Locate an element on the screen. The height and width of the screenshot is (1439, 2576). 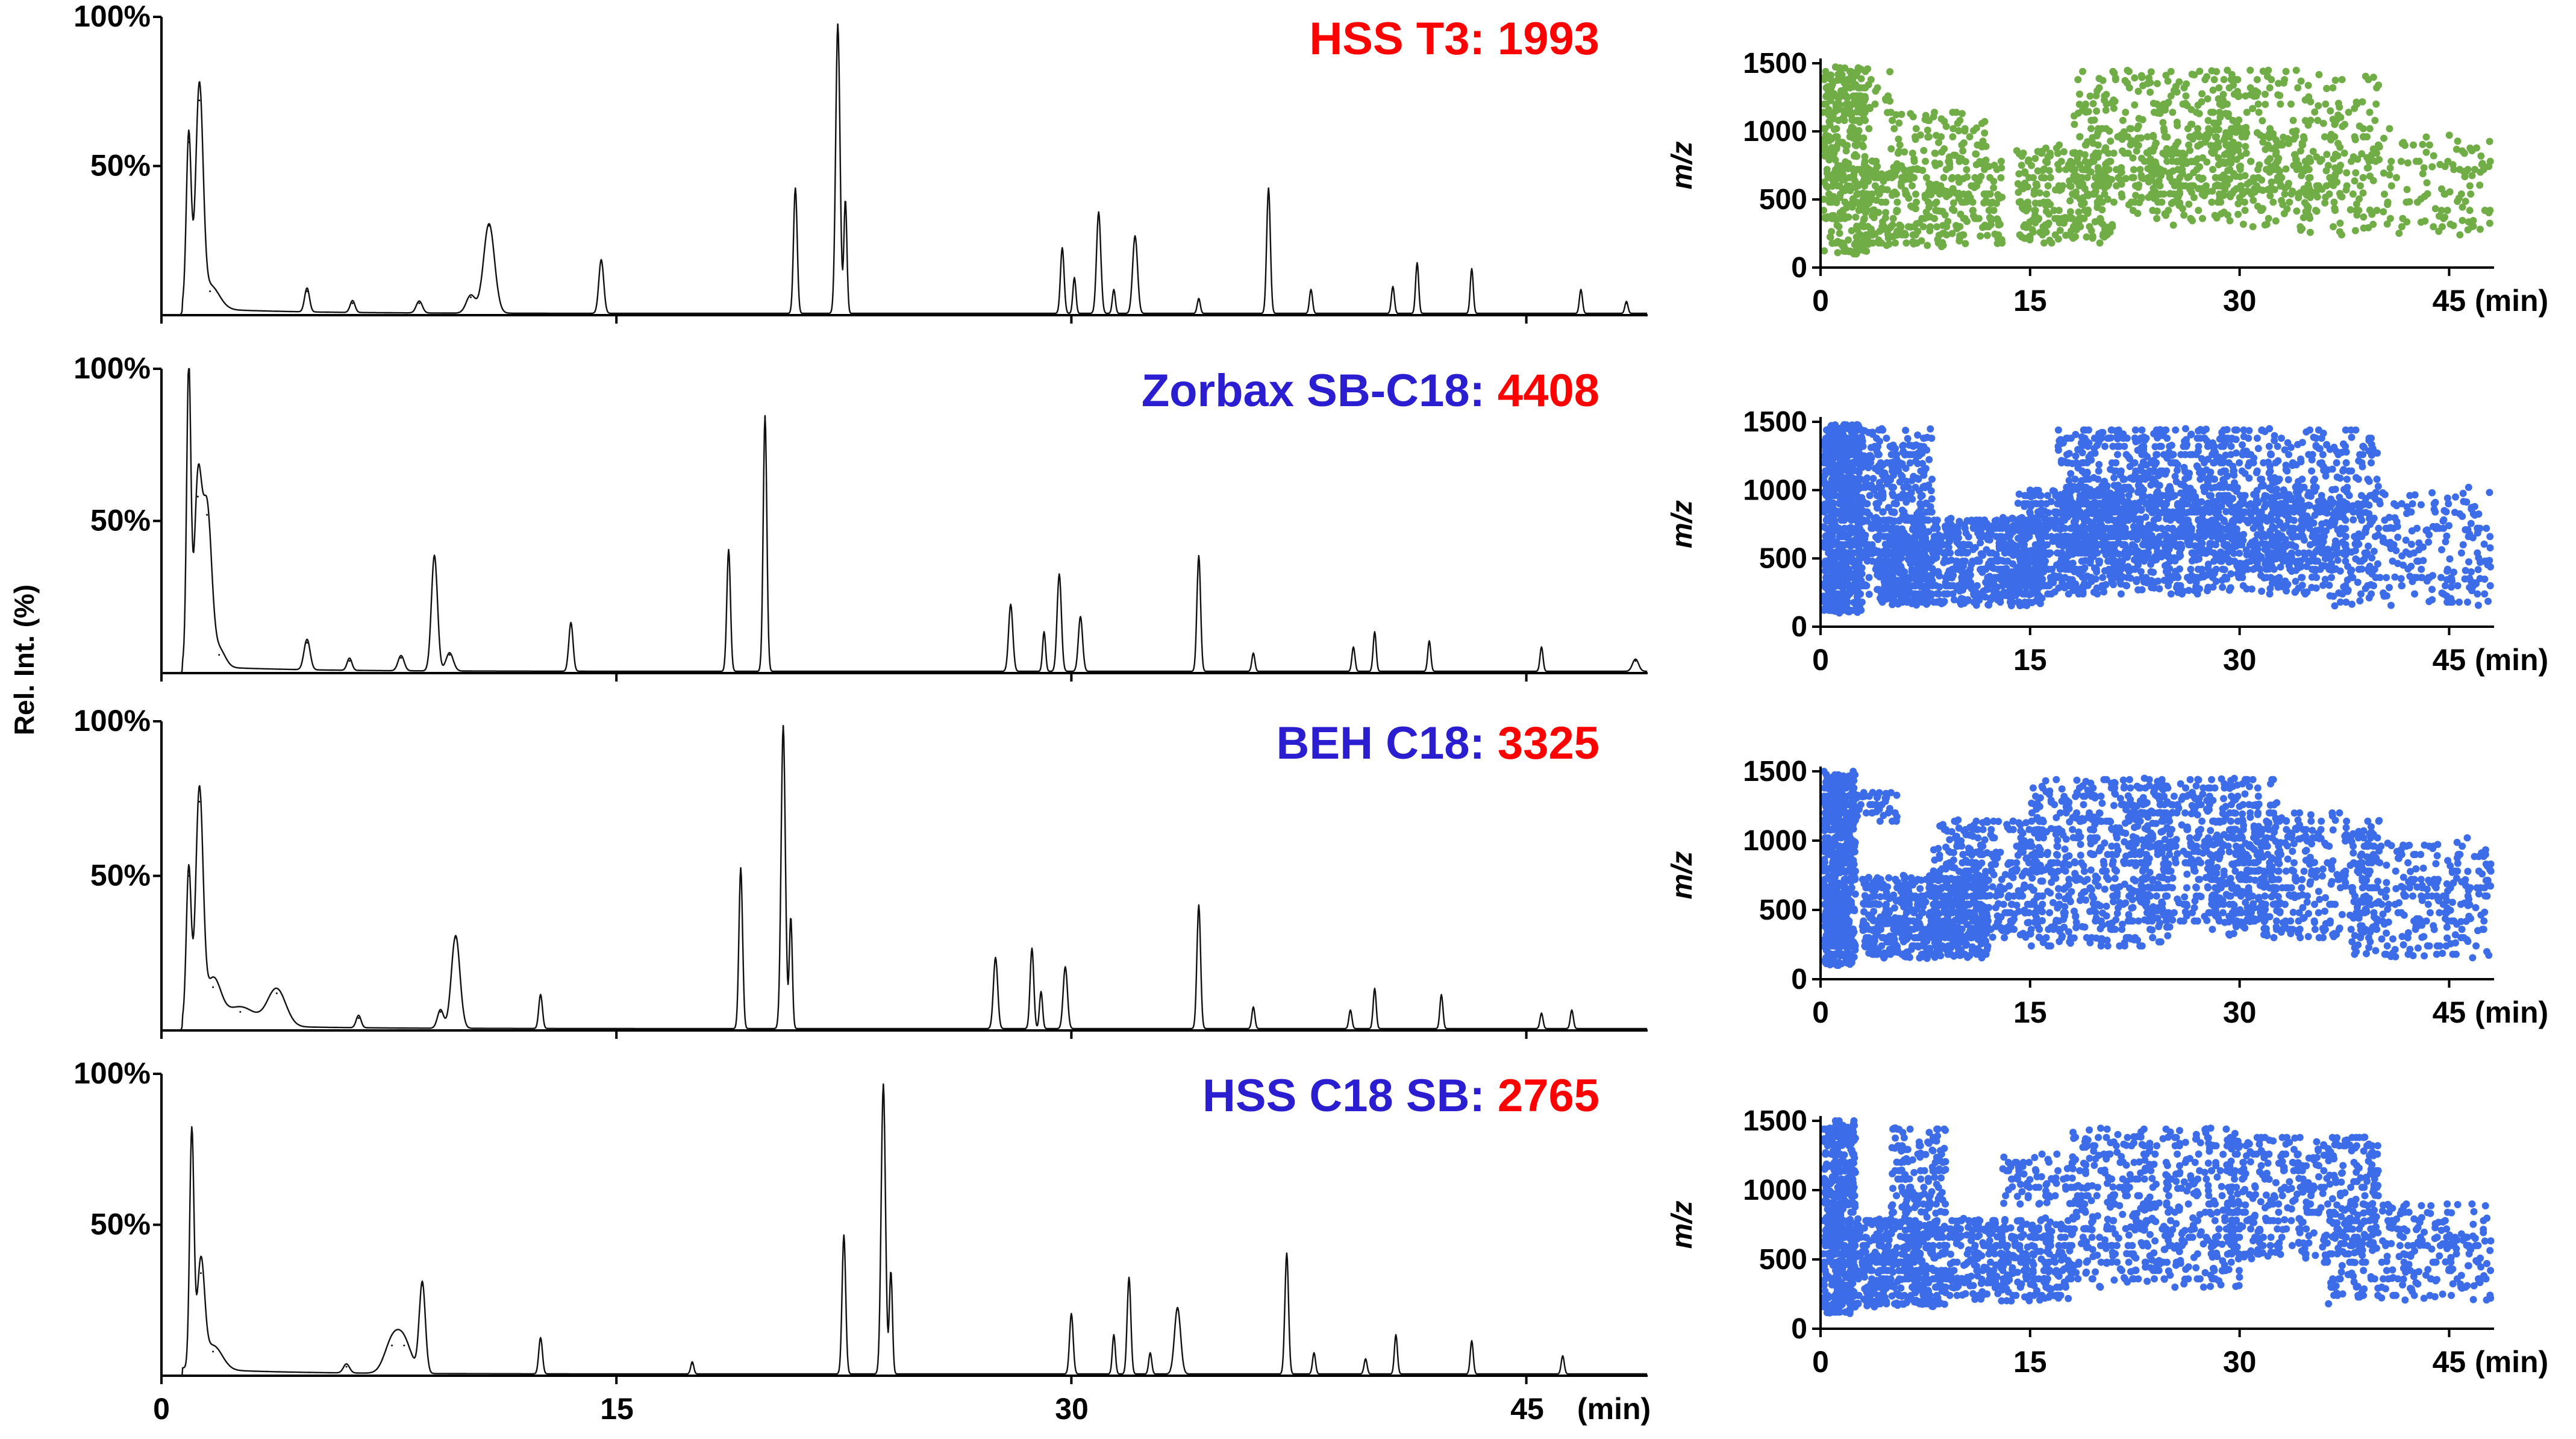
y-tick-label: 100% is located at coordinates (112, 721).